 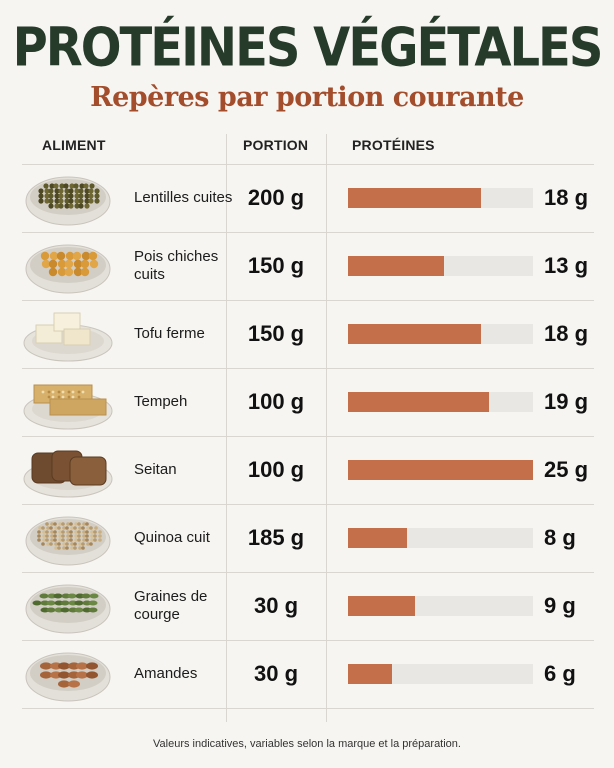 What do you see at coordinates (560, 605) in the screenshot?
I see `protein-value-label: 9 g` at bounding box center [560, 605].